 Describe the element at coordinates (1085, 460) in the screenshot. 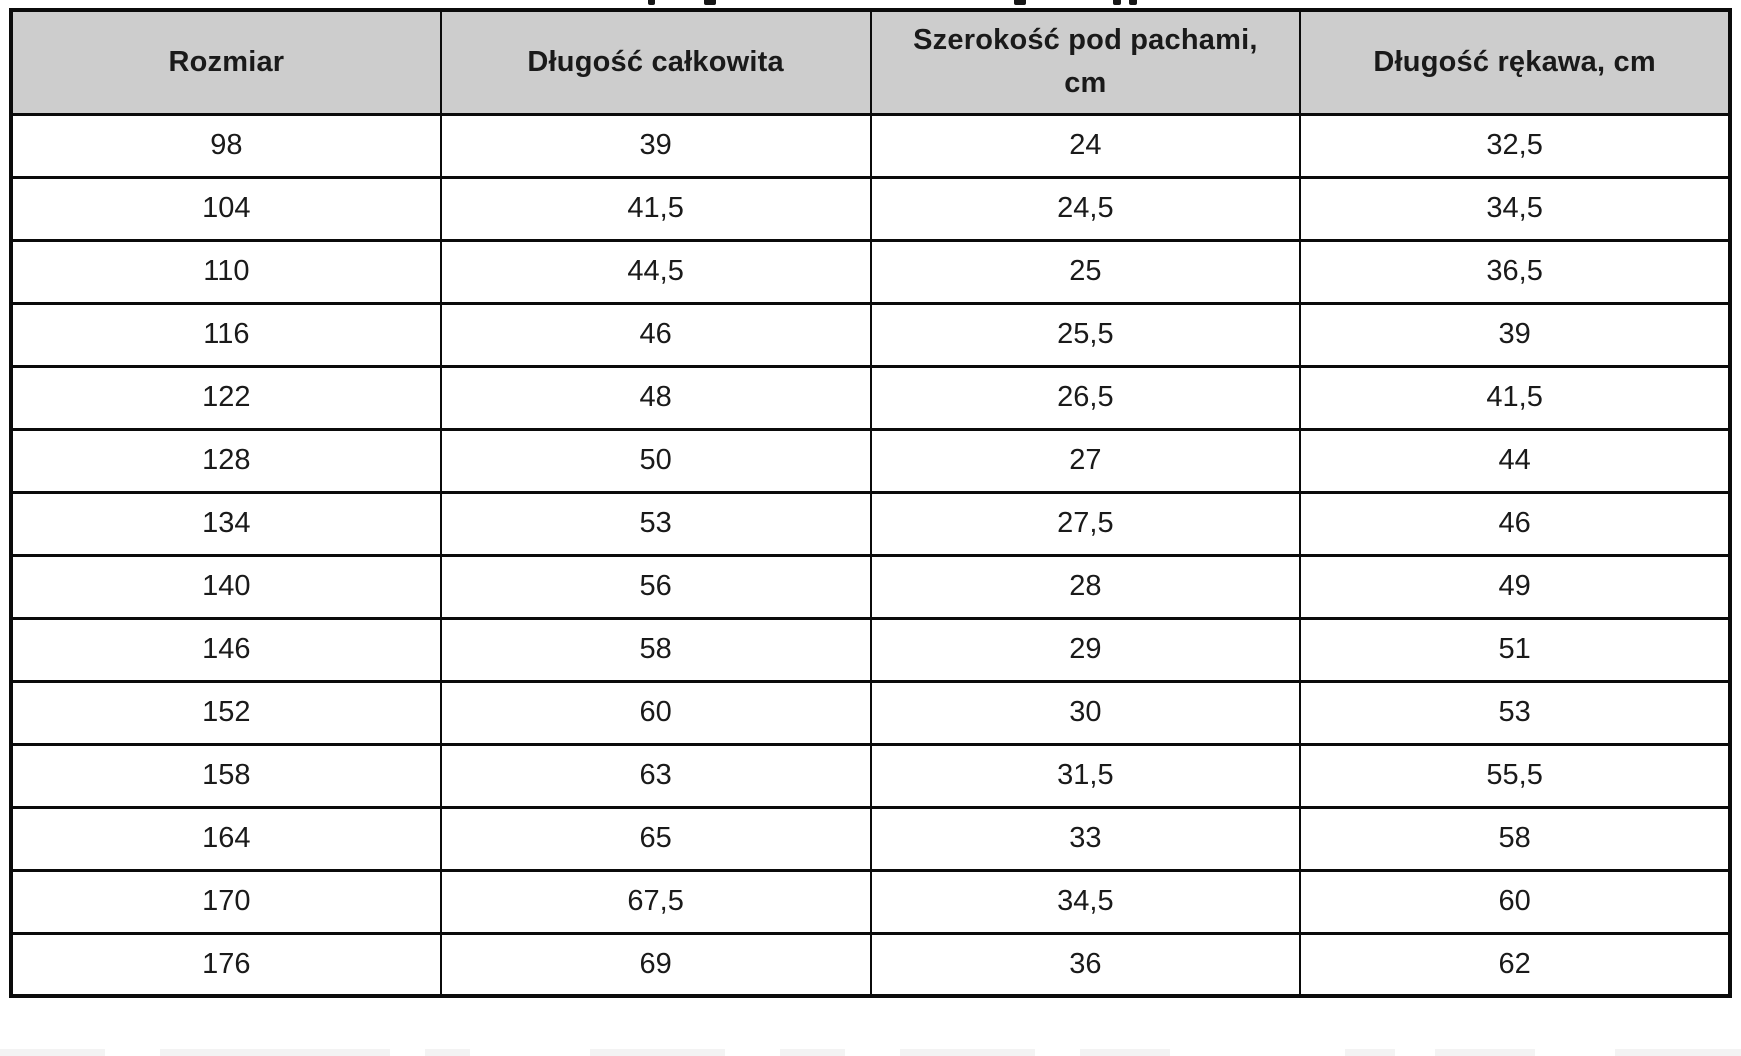

I see `cell-5-2: 27` at that location.